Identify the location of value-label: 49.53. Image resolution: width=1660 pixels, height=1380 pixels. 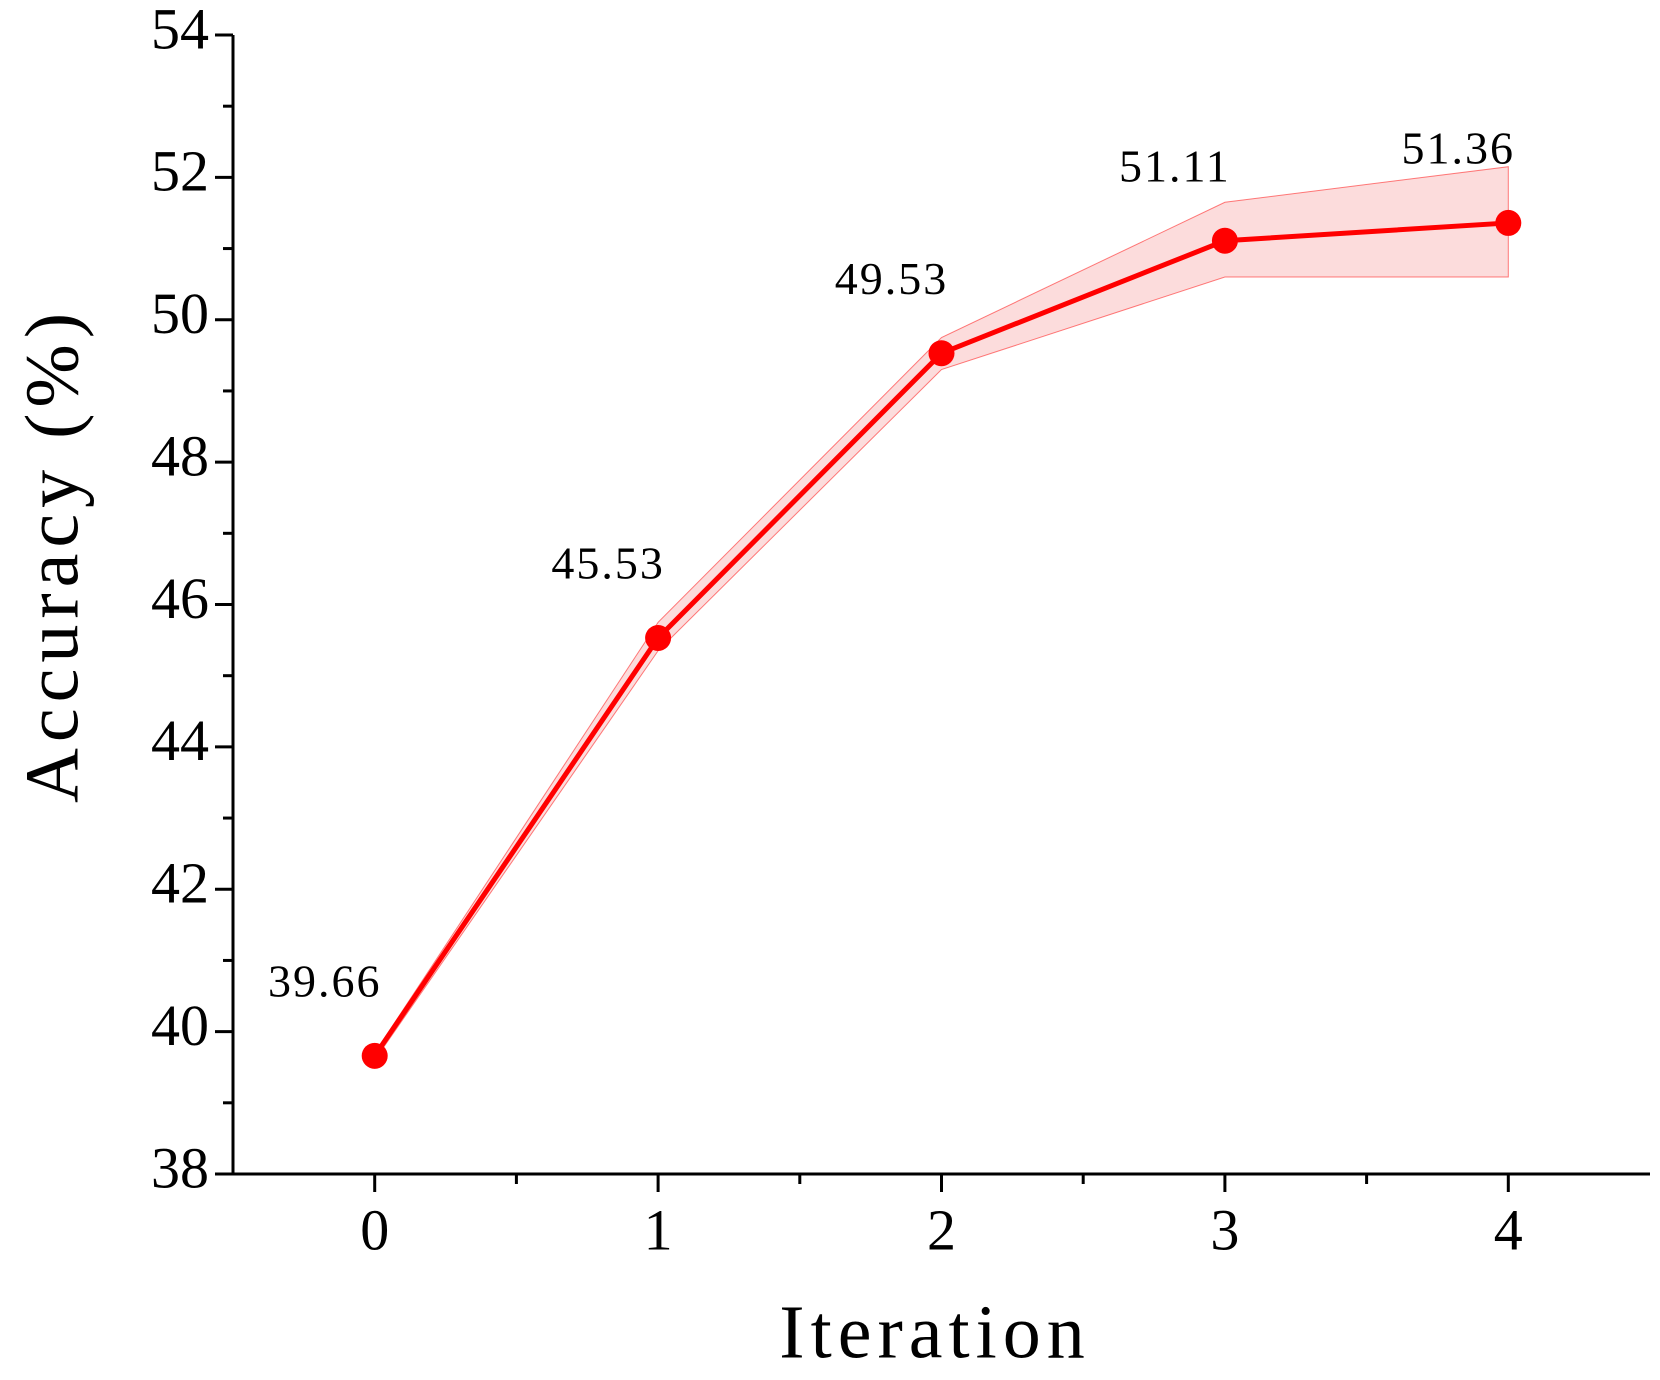
(892, 278).